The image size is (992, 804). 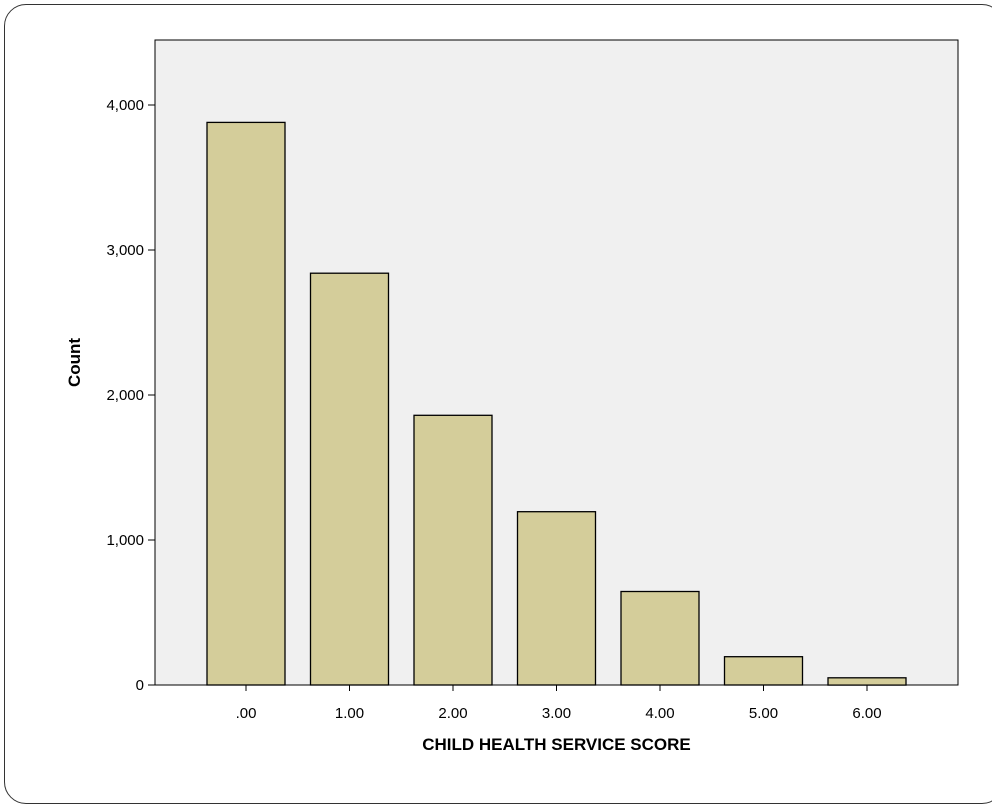 I want to click on bar-6.00, so click(x=867, y=681).